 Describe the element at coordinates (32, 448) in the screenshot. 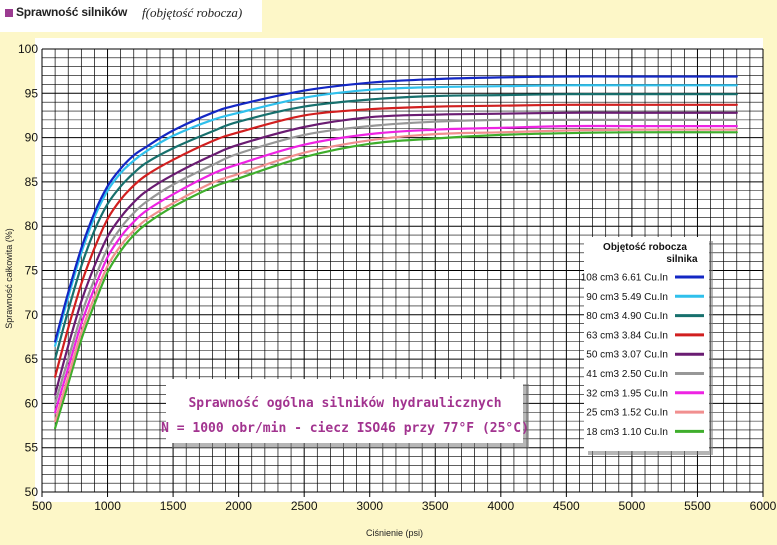

I see `y-tick-label: 55` at that location.